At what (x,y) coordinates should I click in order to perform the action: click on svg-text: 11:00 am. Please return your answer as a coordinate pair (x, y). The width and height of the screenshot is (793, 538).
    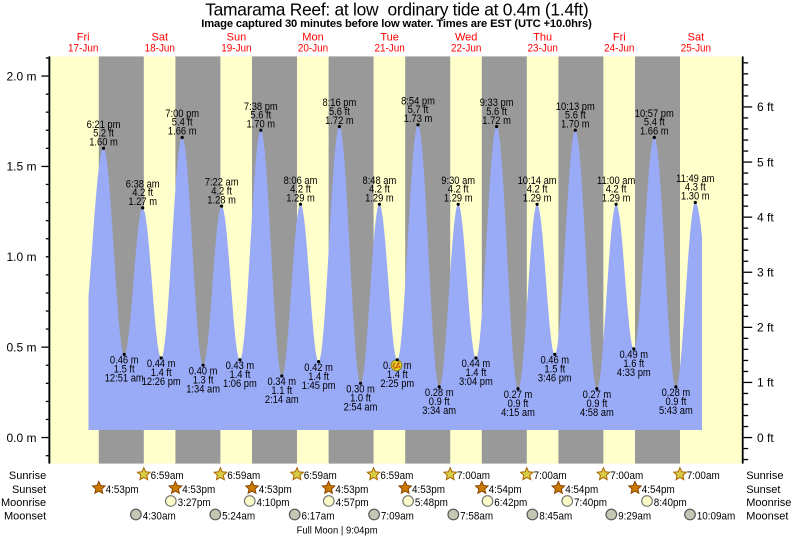
    Looking at the image, I should click on (616, 181).